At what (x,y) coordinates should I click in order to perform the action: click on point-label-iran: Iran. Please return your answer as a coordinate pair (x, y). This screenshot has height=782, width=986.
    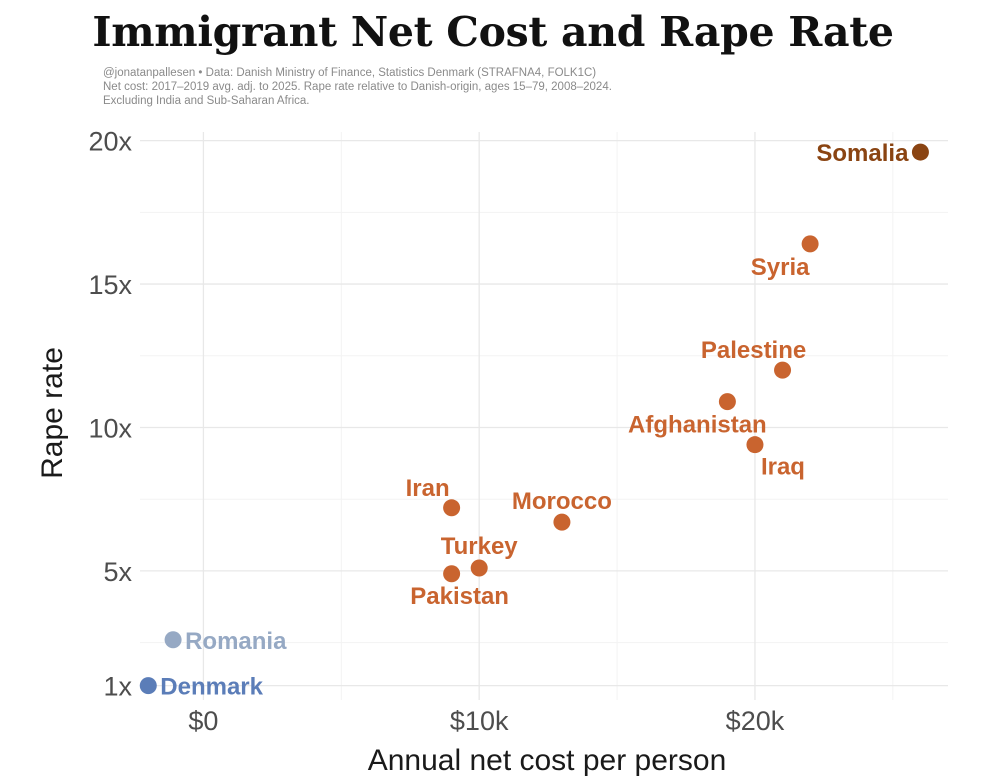
    Looking at the image, I should click on (428, 488).